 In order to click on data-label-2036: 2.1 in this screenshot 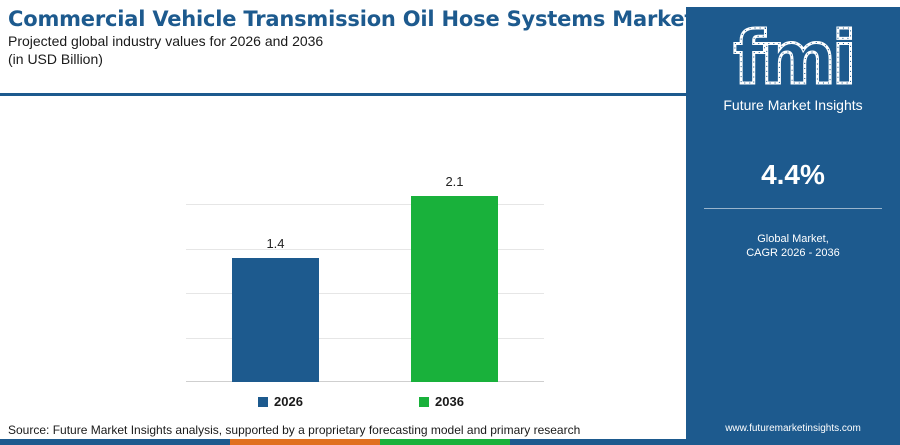, I will do `click(454, 181)`.